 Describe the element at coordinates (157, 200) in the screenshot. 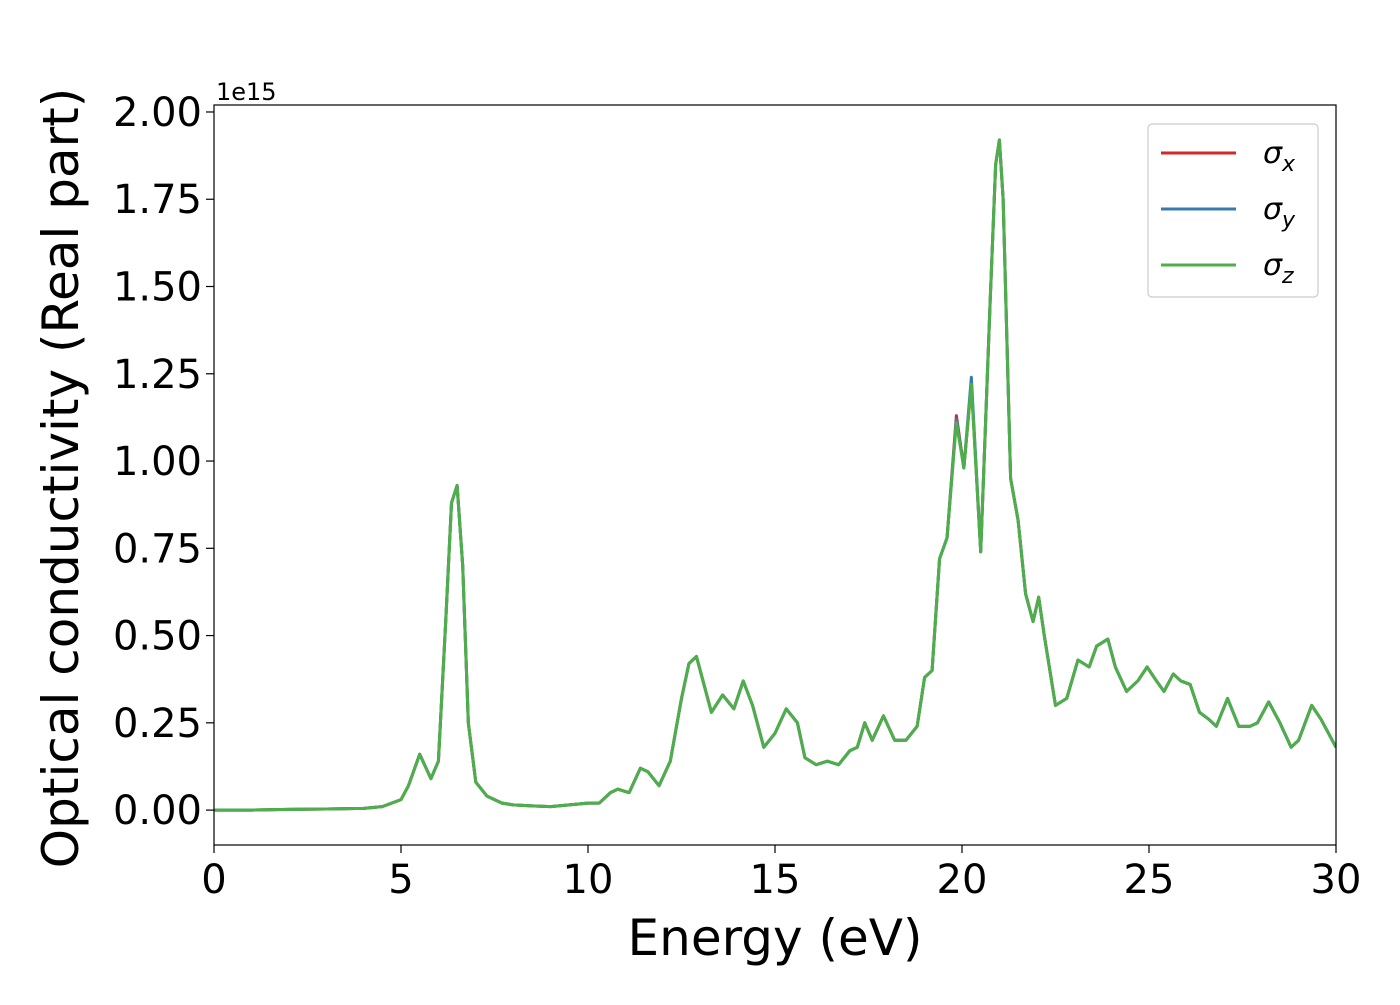

I see `y-tick-label: 1.75` at that location.